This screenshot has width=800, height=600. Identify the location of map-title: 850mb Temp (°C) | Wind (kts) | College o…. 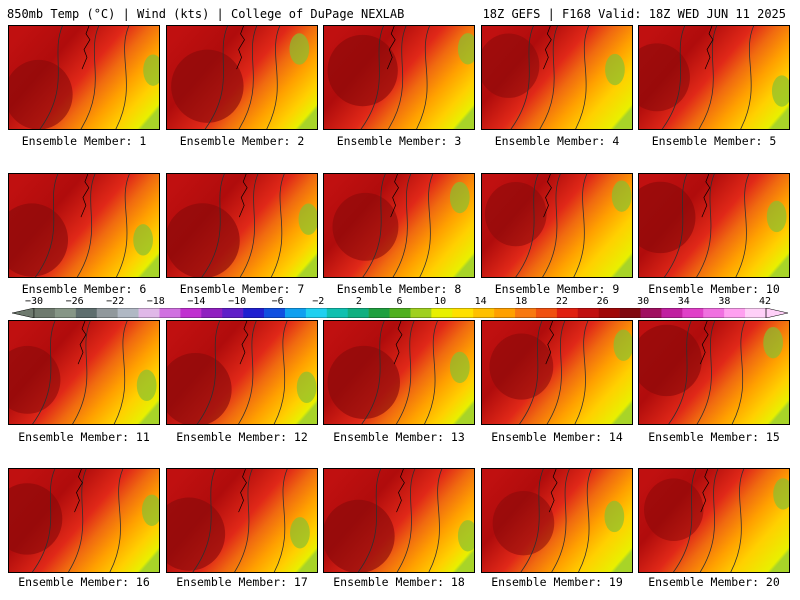
(206, 14).